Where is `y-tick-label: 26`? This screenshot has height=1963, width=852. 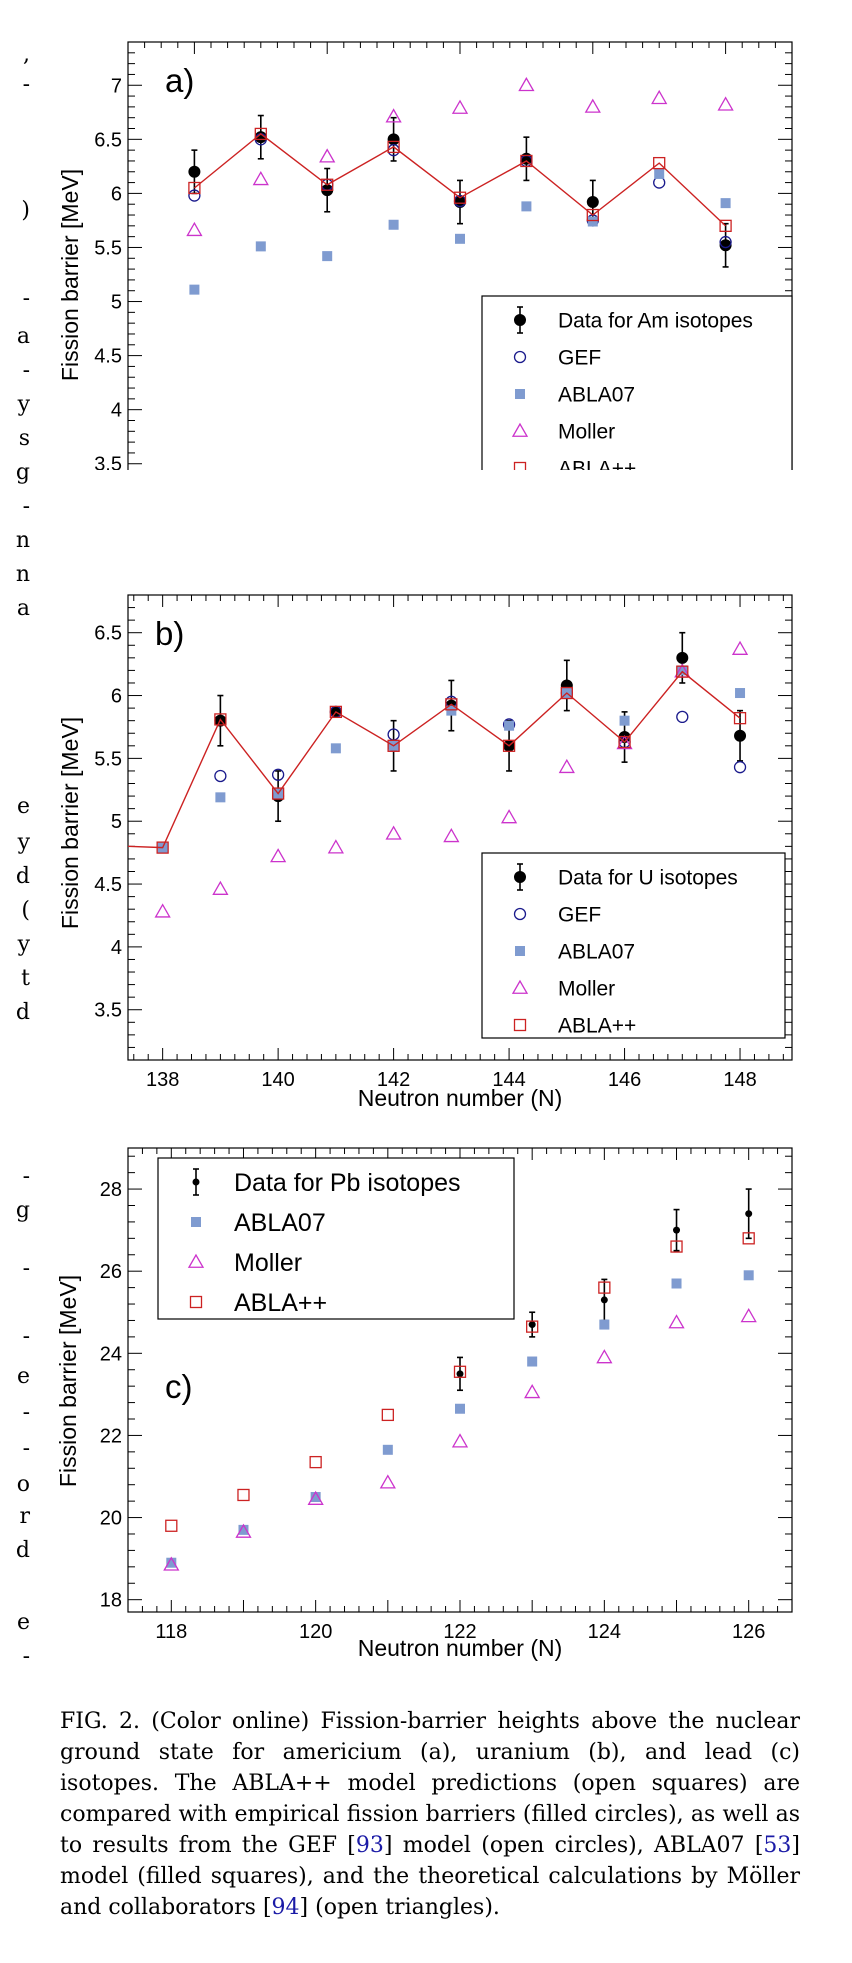
y-tick-label: 26 is located at coordinates (111, 1272).